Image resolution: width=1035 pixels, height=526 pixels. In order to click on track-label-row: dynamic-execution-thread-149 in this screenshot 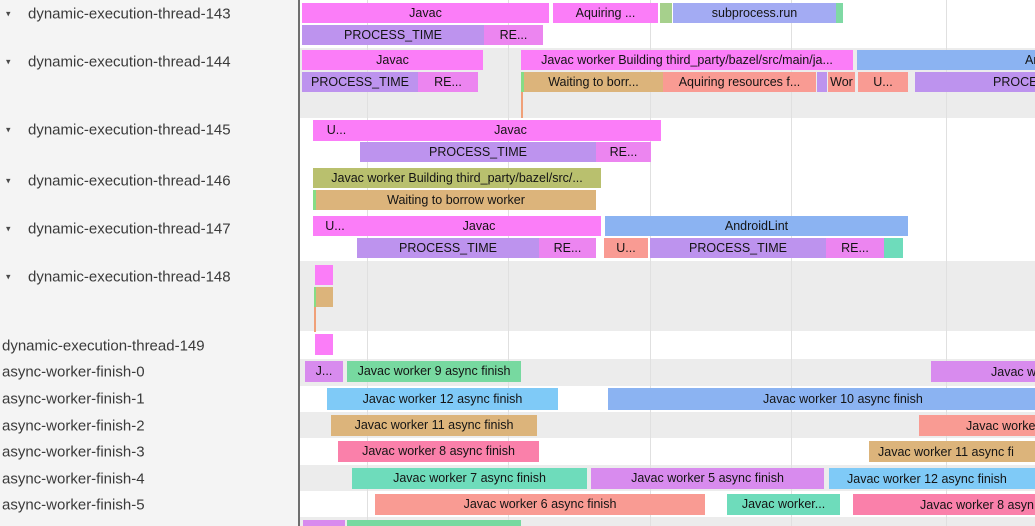, I will do `click(149, 346)`.